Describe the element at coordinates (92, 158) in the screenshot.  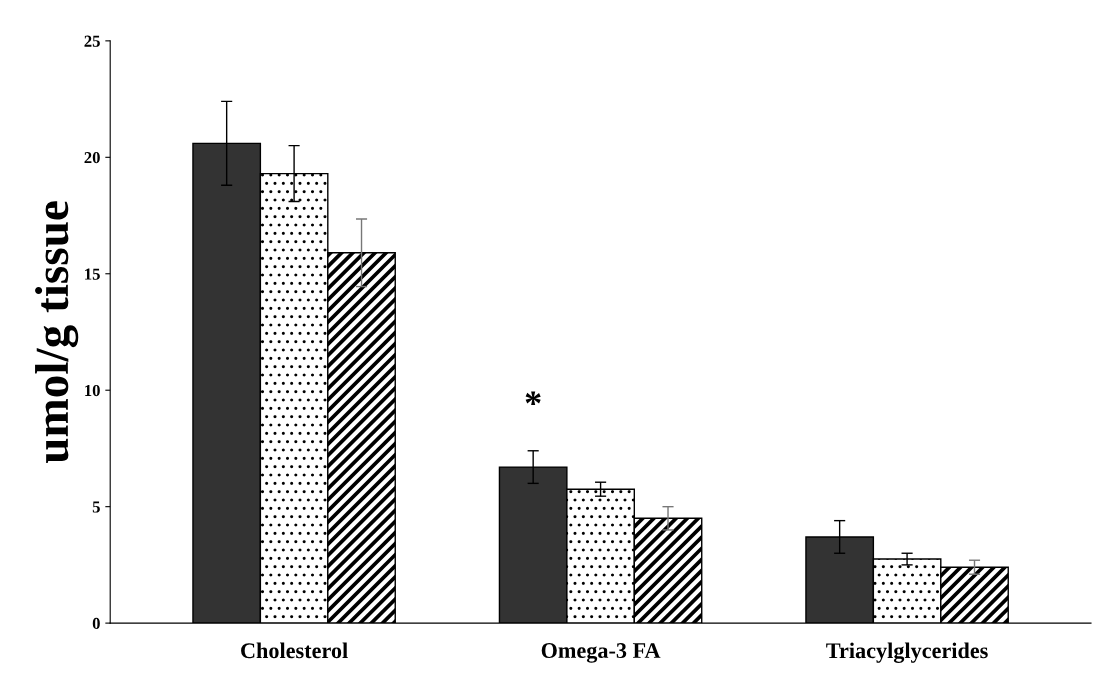
I see `y-tick-label: 20` at that location.